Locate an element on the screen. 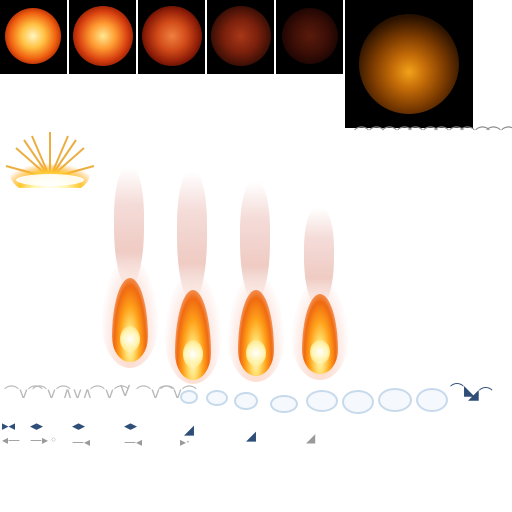 This screenshot has height=512, width=512. fish-sprite: —▸ is located at coordinates (39, 440).